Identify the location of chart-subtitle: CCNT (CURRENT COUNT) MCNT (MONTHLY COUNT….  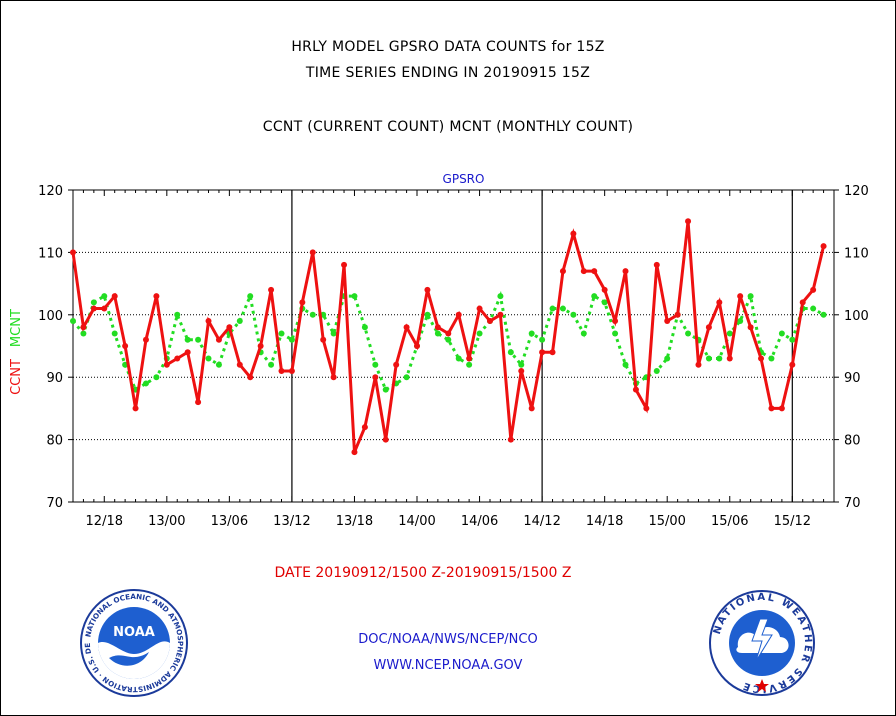
(448, 127).